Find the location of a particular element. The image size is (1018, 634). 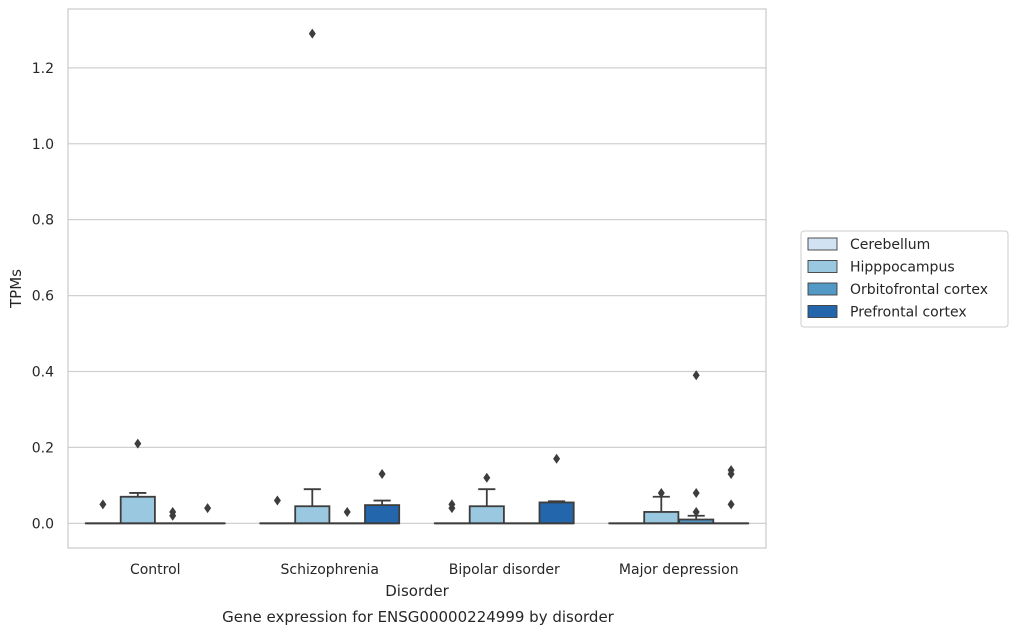

x-tick-label: Schizophrenia is located at coordinates (330, 570).